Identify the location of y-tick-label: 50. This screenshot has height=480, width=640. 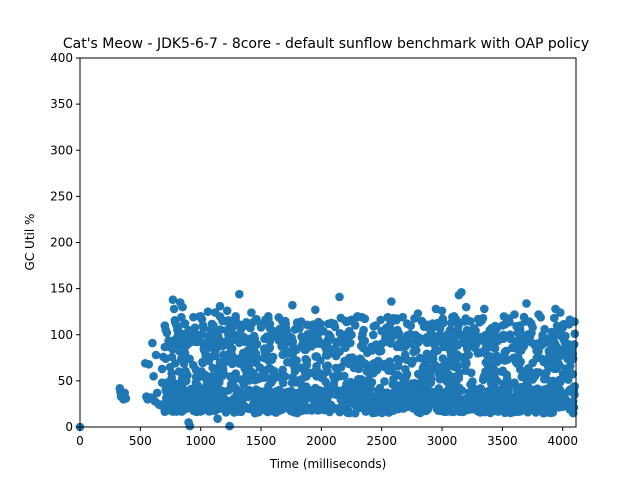
(65, 381).